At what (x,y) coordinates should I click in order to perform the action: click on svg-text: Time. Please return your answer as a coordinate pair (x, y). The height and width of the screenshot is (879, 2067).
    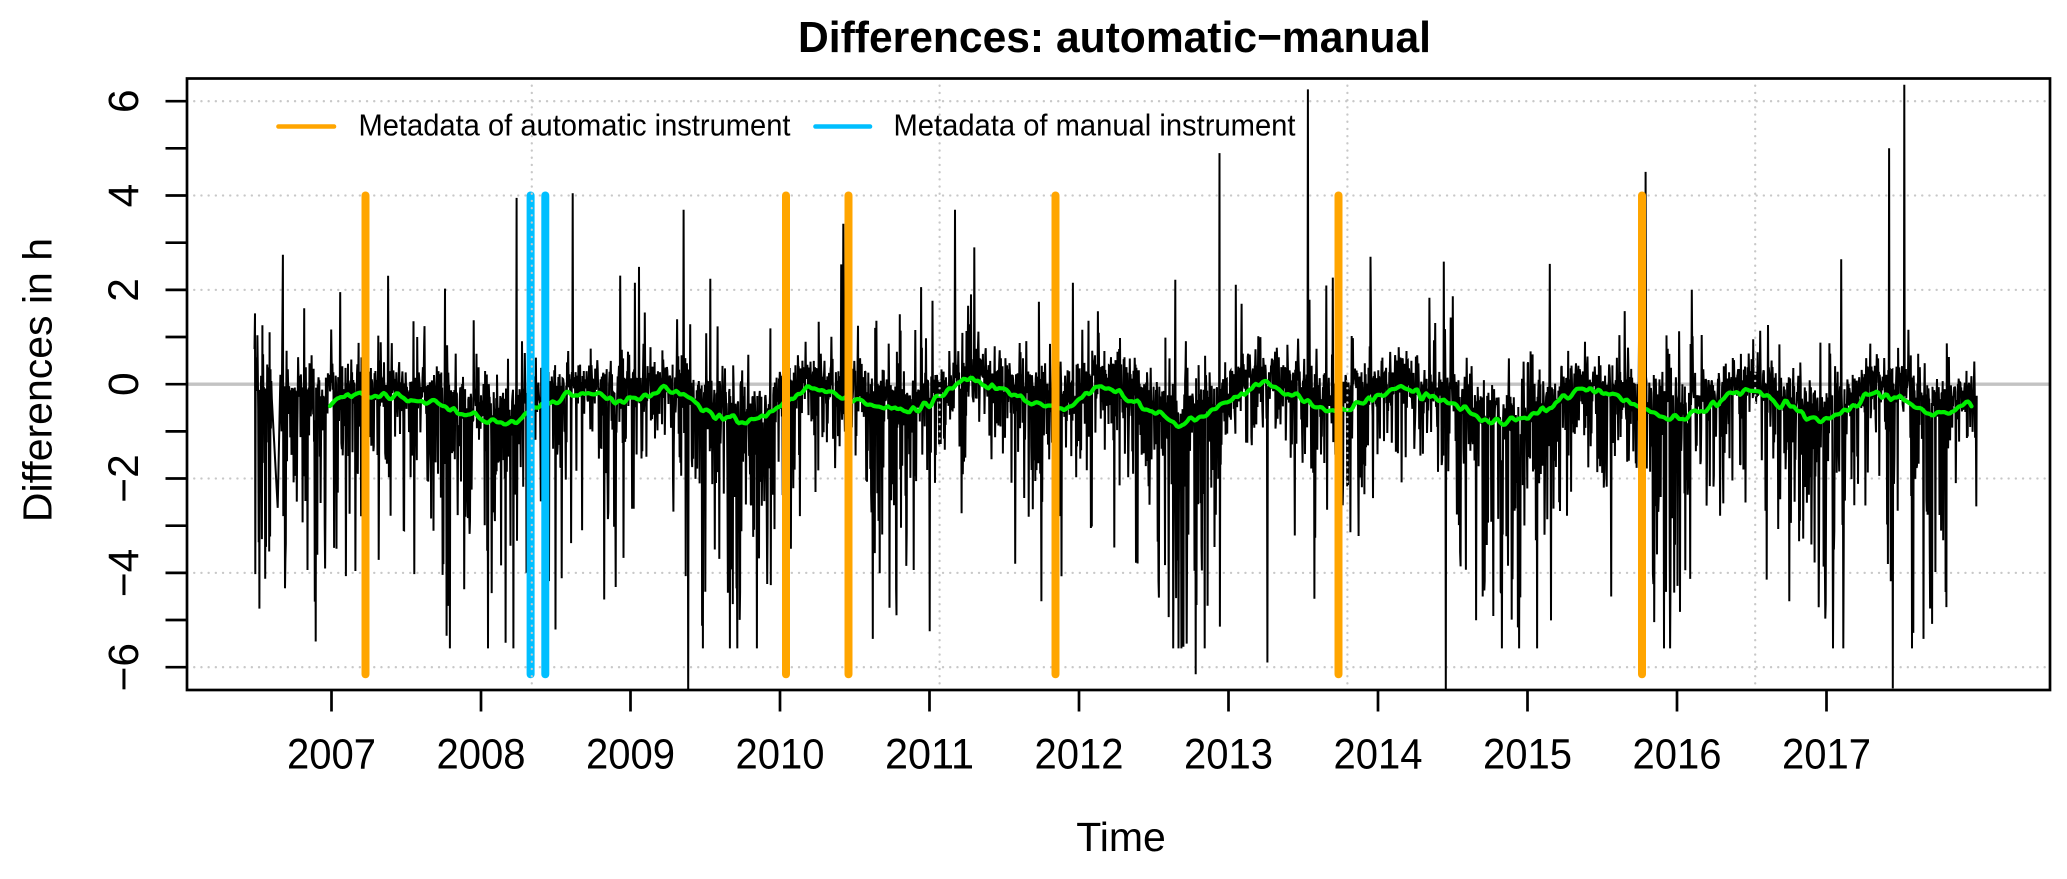
    Looking at the image, I should click on (1121, 837).